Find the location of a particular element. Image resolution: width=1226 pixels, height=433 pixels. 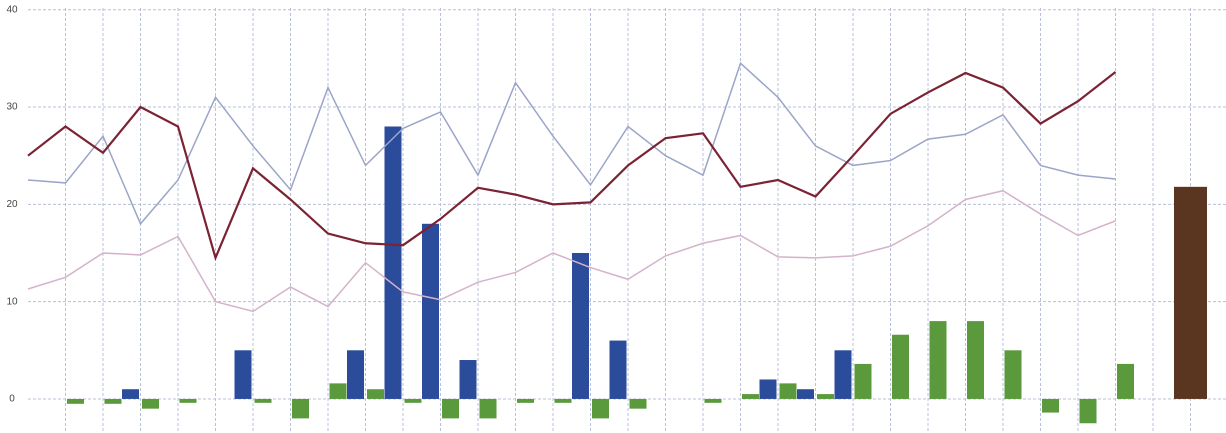

y-tick-label: 20 is located at coordinates (12, 204).